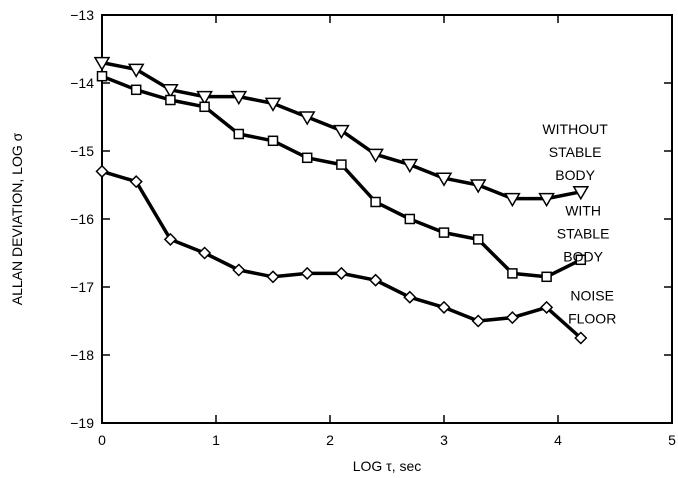 The image size is (678, 478). I want to click on x-axis-title: LOG τ, sec, so click(387, 466).